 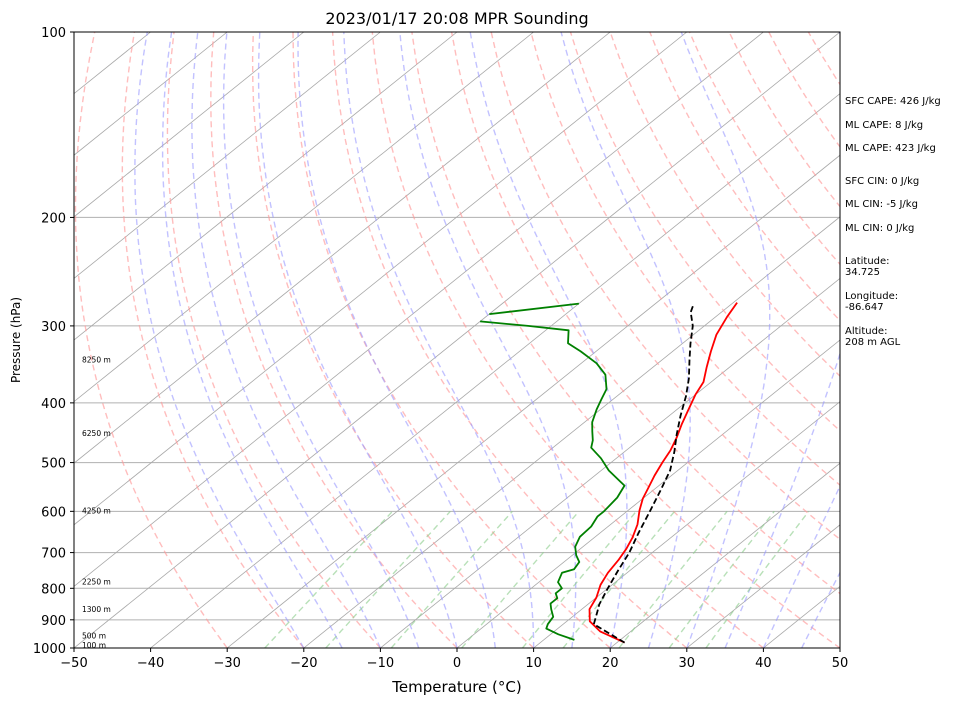 I want to click on temperature-line, so click(x=663, y=473).